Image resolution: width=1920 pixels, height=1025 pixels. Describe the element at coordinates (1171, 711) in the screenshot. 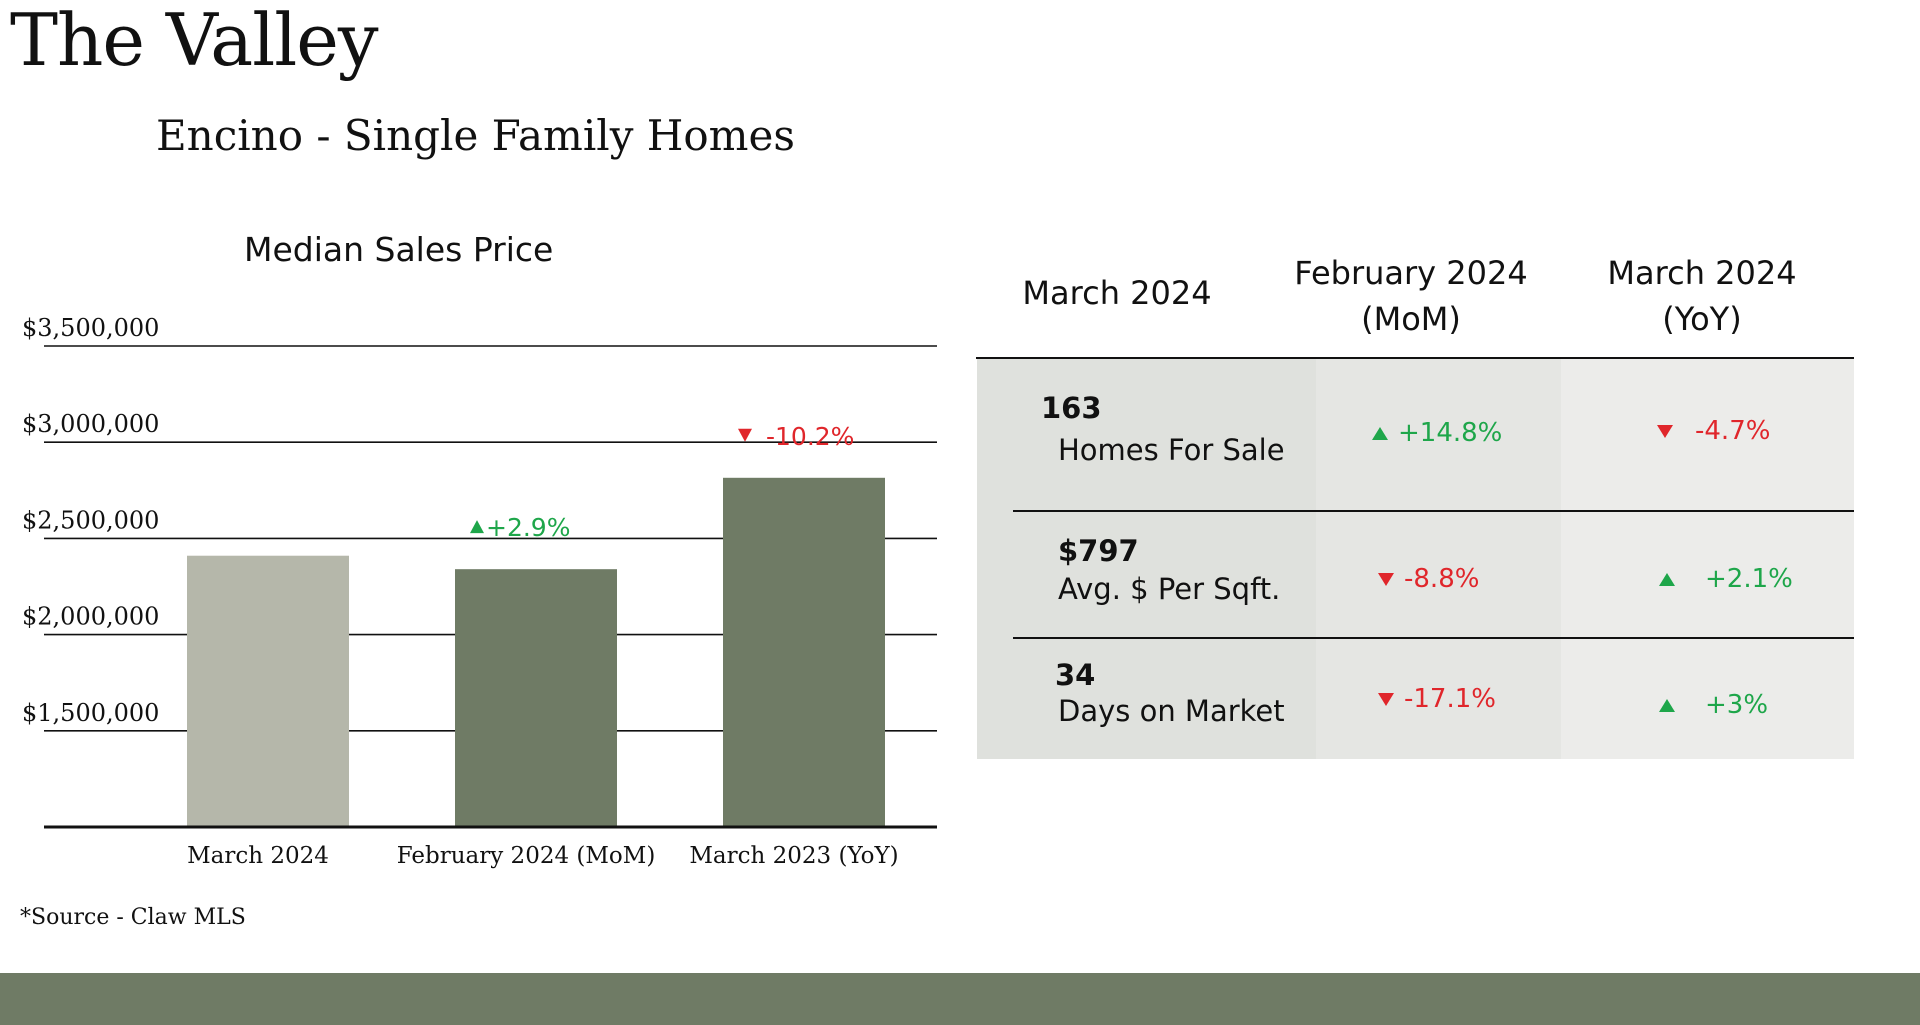

I see `days-on-market-label: Days on Market` at that location.